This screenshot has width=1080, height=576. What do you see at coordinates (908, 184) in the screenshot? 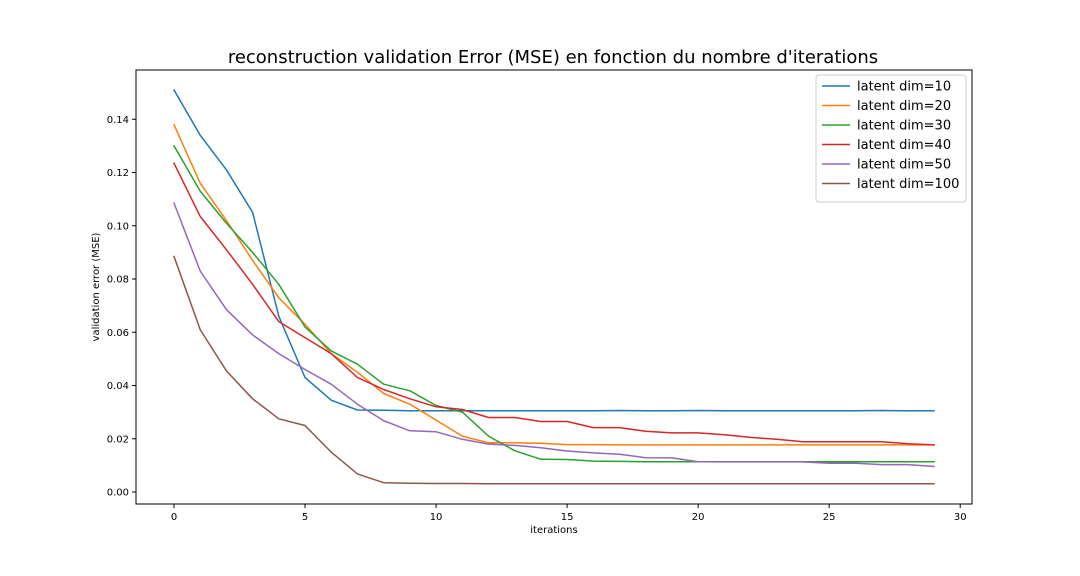
I see `legend-label: latent dim=100` at bounding box center [908, 184].